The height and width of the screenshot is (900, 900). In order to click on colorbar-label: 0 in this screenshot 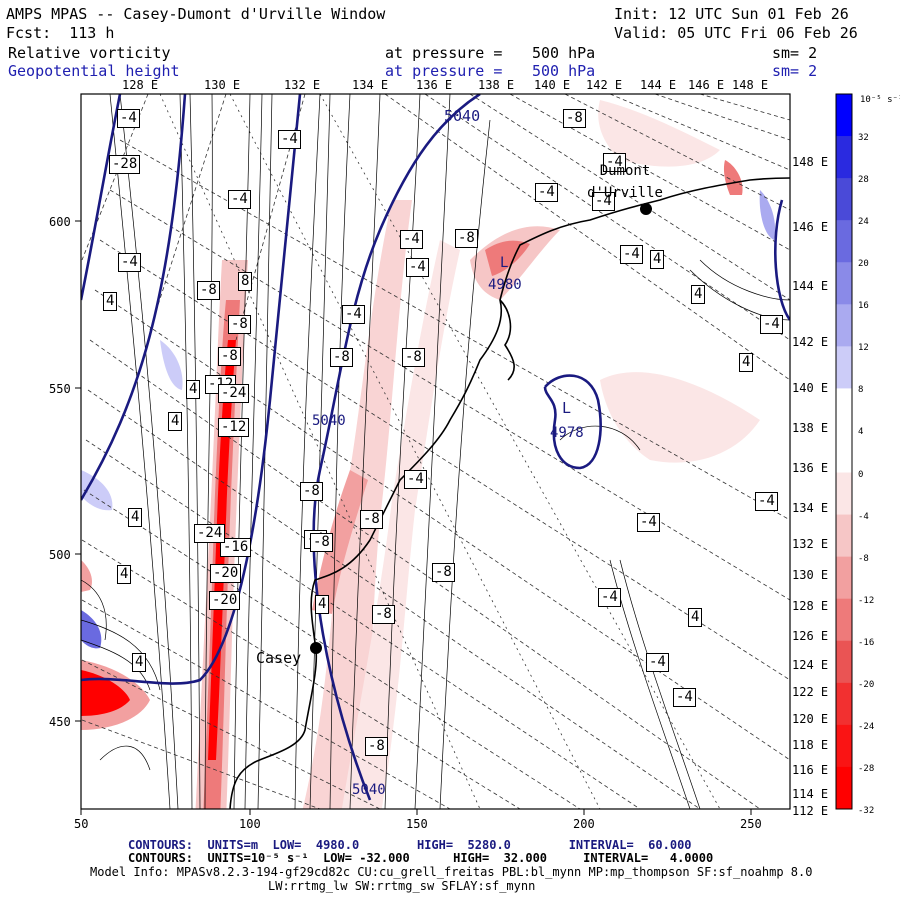, I will do `click(861, 474)`.